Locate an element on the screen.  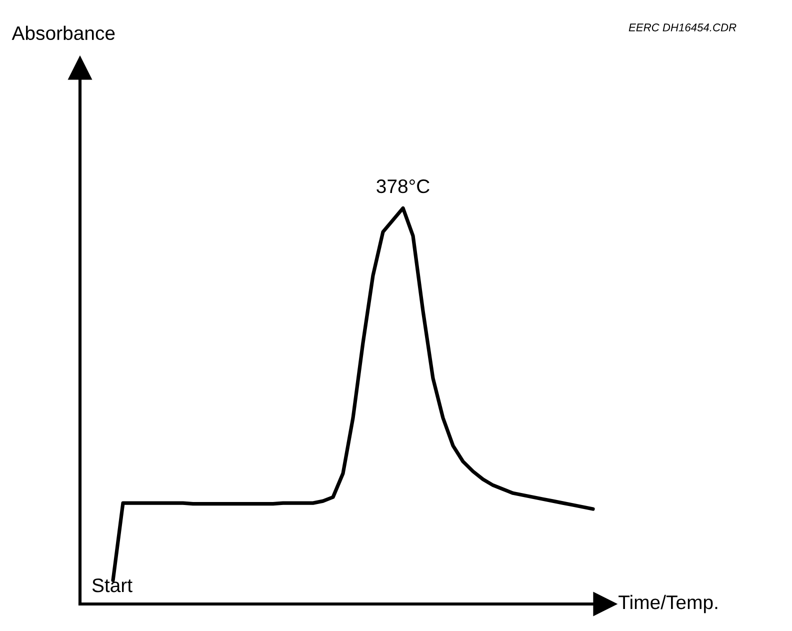
annotation: 378°C is located at coordinates (403, 186).